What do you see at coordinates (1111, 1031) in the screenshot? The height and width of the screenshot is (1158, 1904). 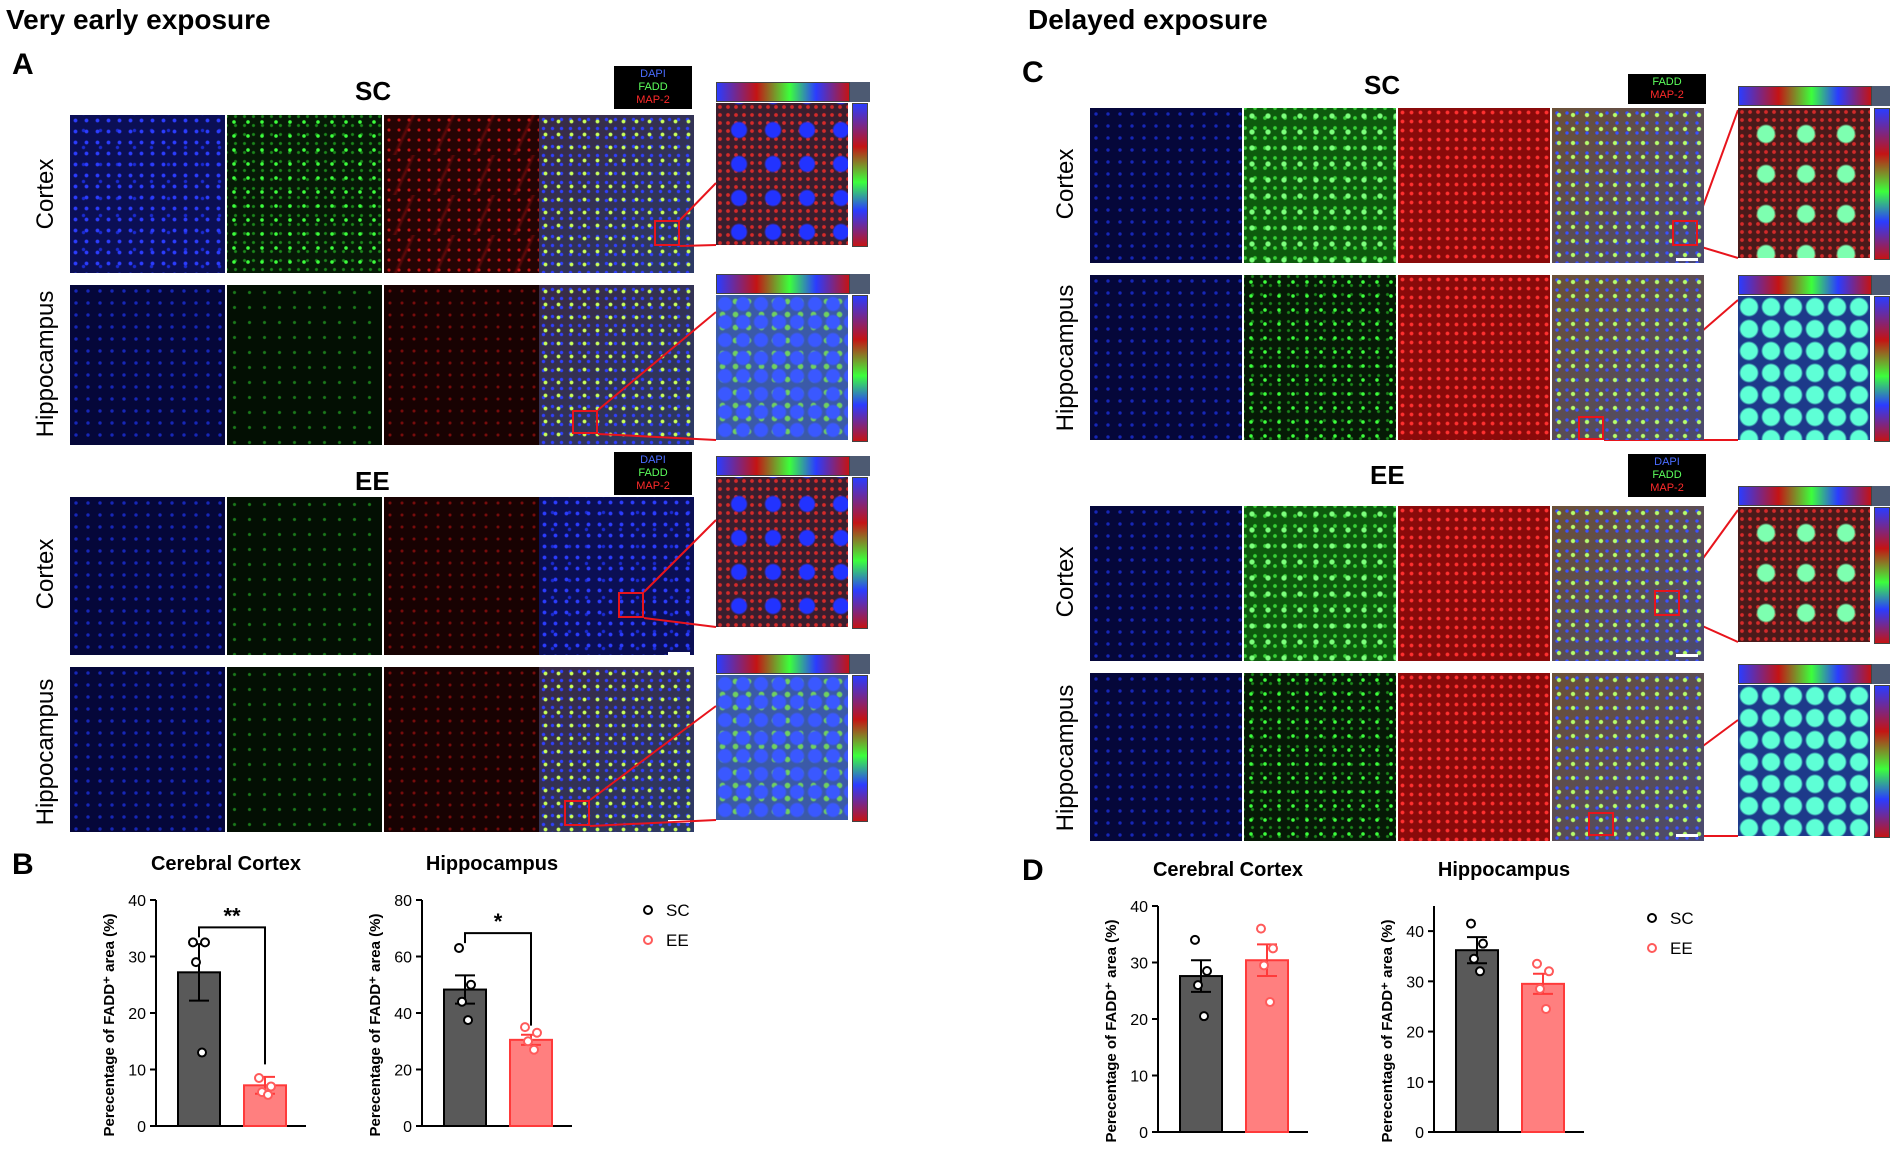 I see `y-axis-label: Perecentage of FADD⁺ area (%)` at bounding box center [1111, 1031].